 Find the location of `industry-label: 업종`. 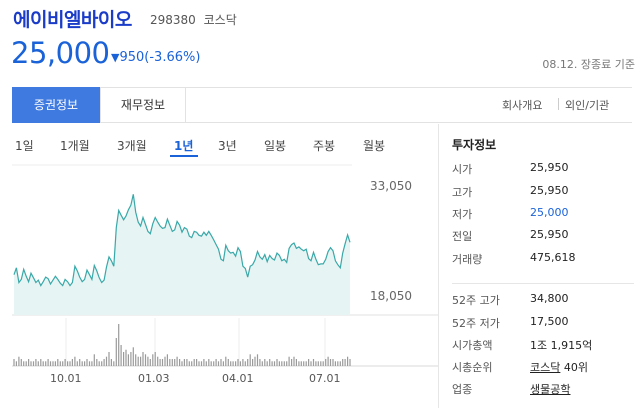

industry-label: 업종 is located at coordinates (462, 389).